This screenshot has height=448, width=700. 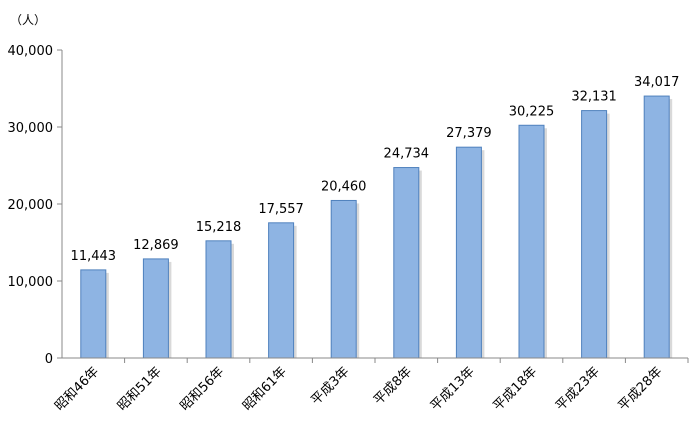 What do you see at coordinates (31, 205) in the screenshot?
I see `y-tick-label: 20,000` at bounding box center [31, 205].